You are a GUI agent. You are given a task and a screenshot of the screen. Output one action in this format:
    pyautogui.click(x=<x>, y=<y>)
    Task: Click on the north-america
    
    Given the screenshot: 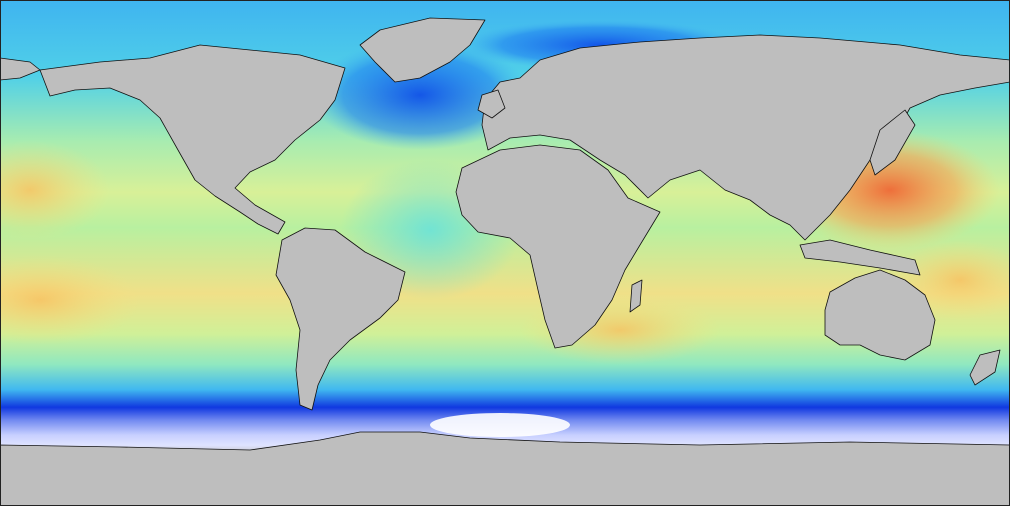 What is the action you would take?
    pyautogui.click(x=192, y=139)
    